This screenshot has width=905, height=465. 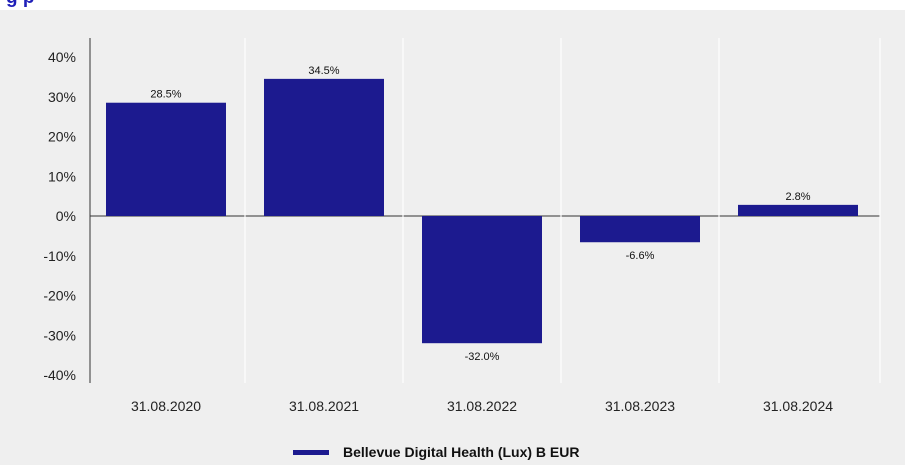 What do you see at coordinates (59, 256) in the screenshot?
I see `y-tick-label: -10%` at bounding box center [59, 256].